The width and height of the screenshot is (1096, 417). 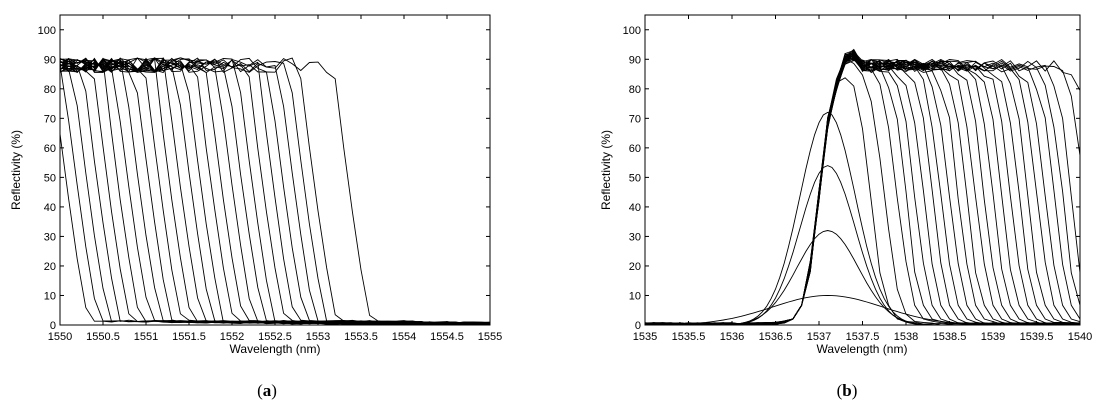 What do you see at coordinates (635, 149) in the screenshot?
I see `panel-b-y-tick-label: 60` at bounding box center [635, 149].